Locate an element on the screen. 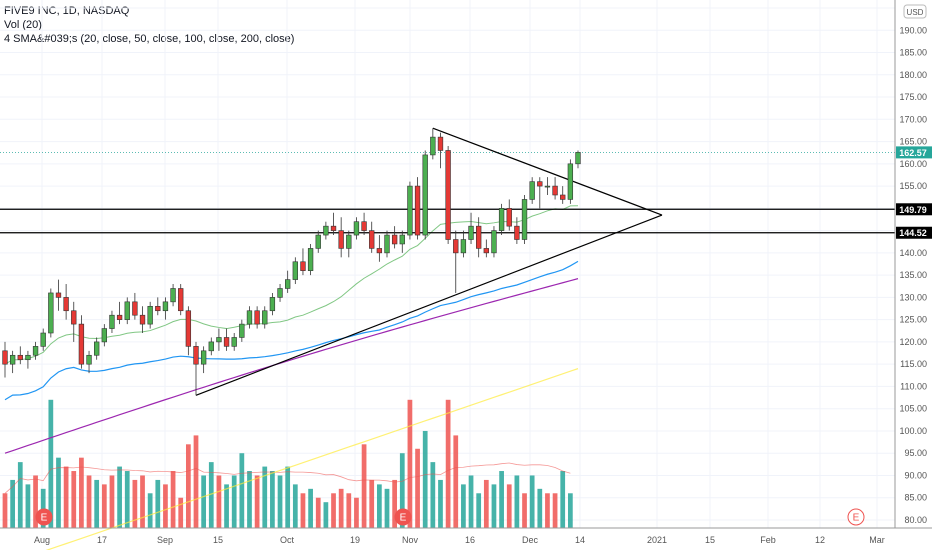 The image size is (932, 550). y-tick-label: 125.00 is located at coordinates (913, 320).